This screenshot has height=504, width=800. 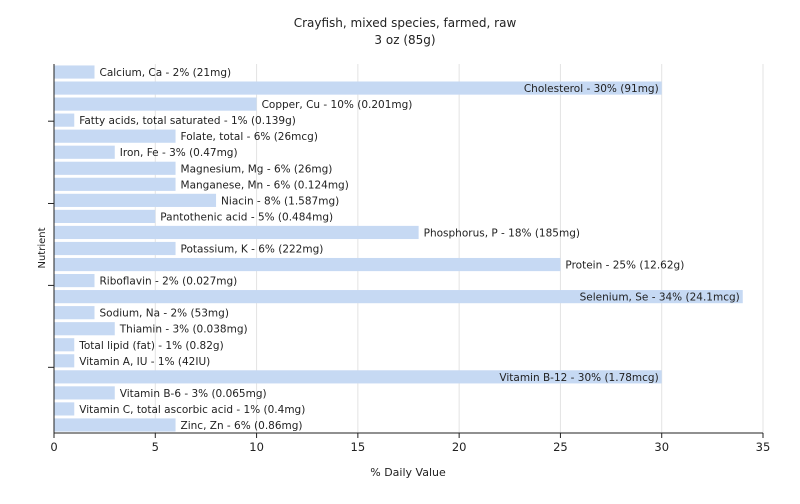 What do you see at coordinates (560, 447) in the screenshot?
I see `x-tick-label: 25` at bounding box center [560, 447].